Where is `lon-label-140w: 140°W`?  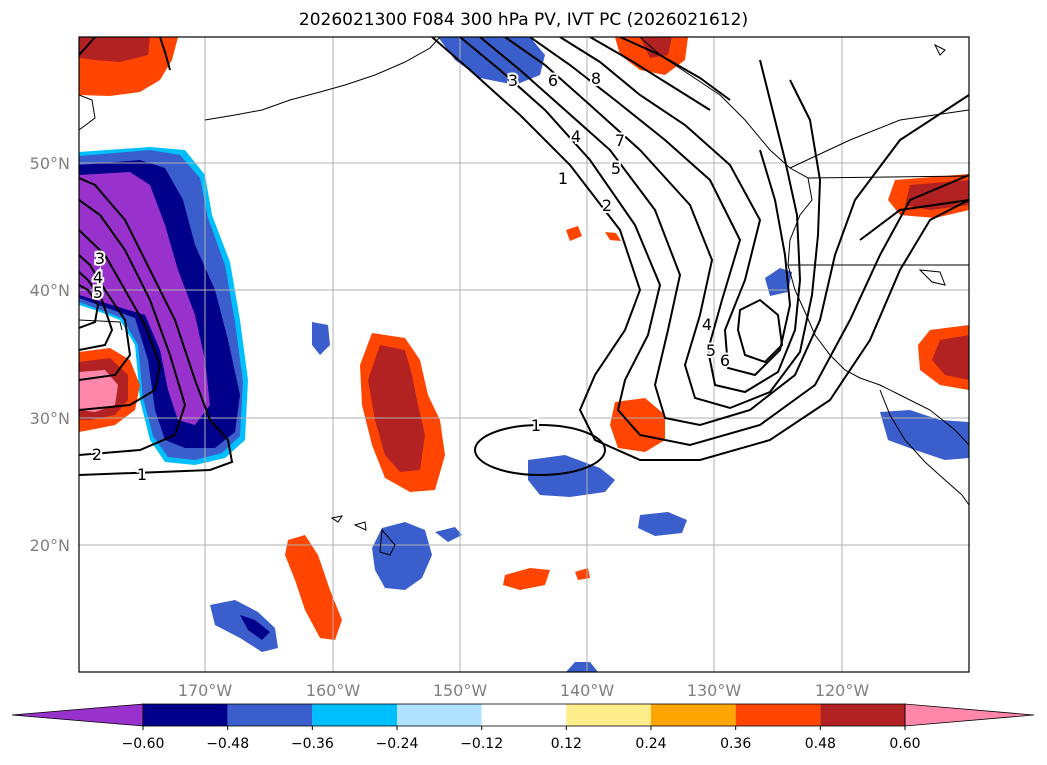
lon-label-140w: 140°W is located at coordinates (587, 690).